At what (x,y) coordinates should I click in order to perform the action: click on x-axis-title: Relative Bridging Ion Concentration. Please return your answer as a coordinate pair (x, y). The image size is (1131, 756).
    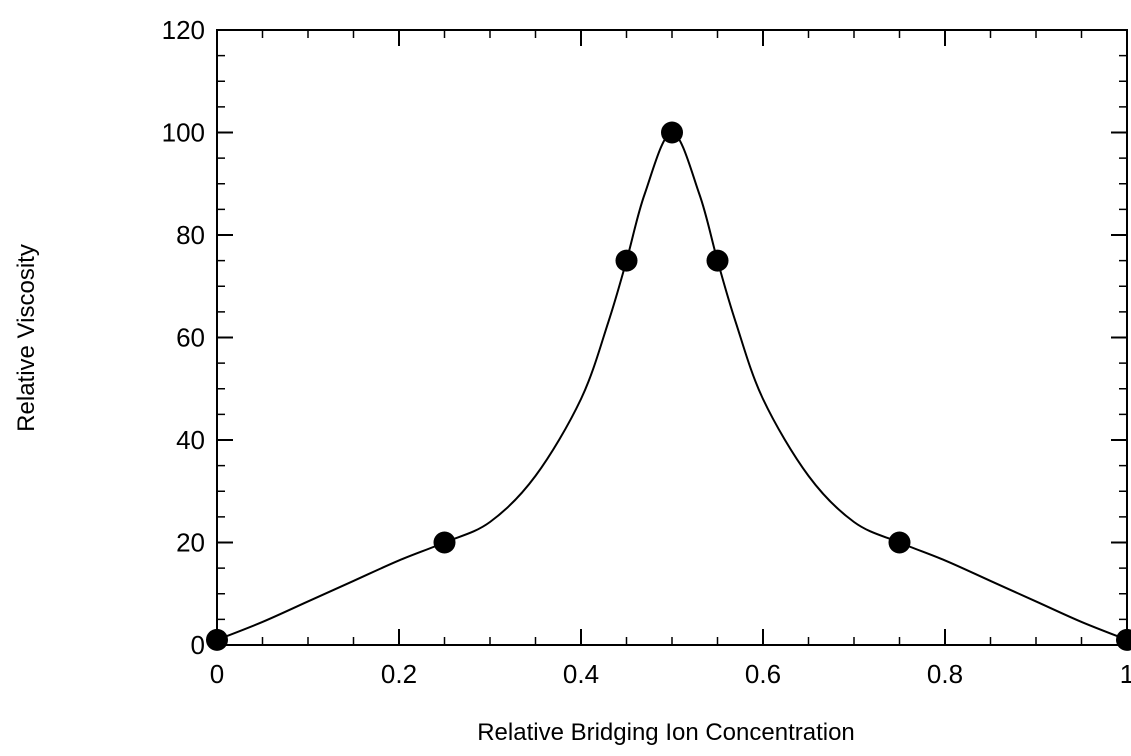
    Looking at the image, I should click on (666, 732).